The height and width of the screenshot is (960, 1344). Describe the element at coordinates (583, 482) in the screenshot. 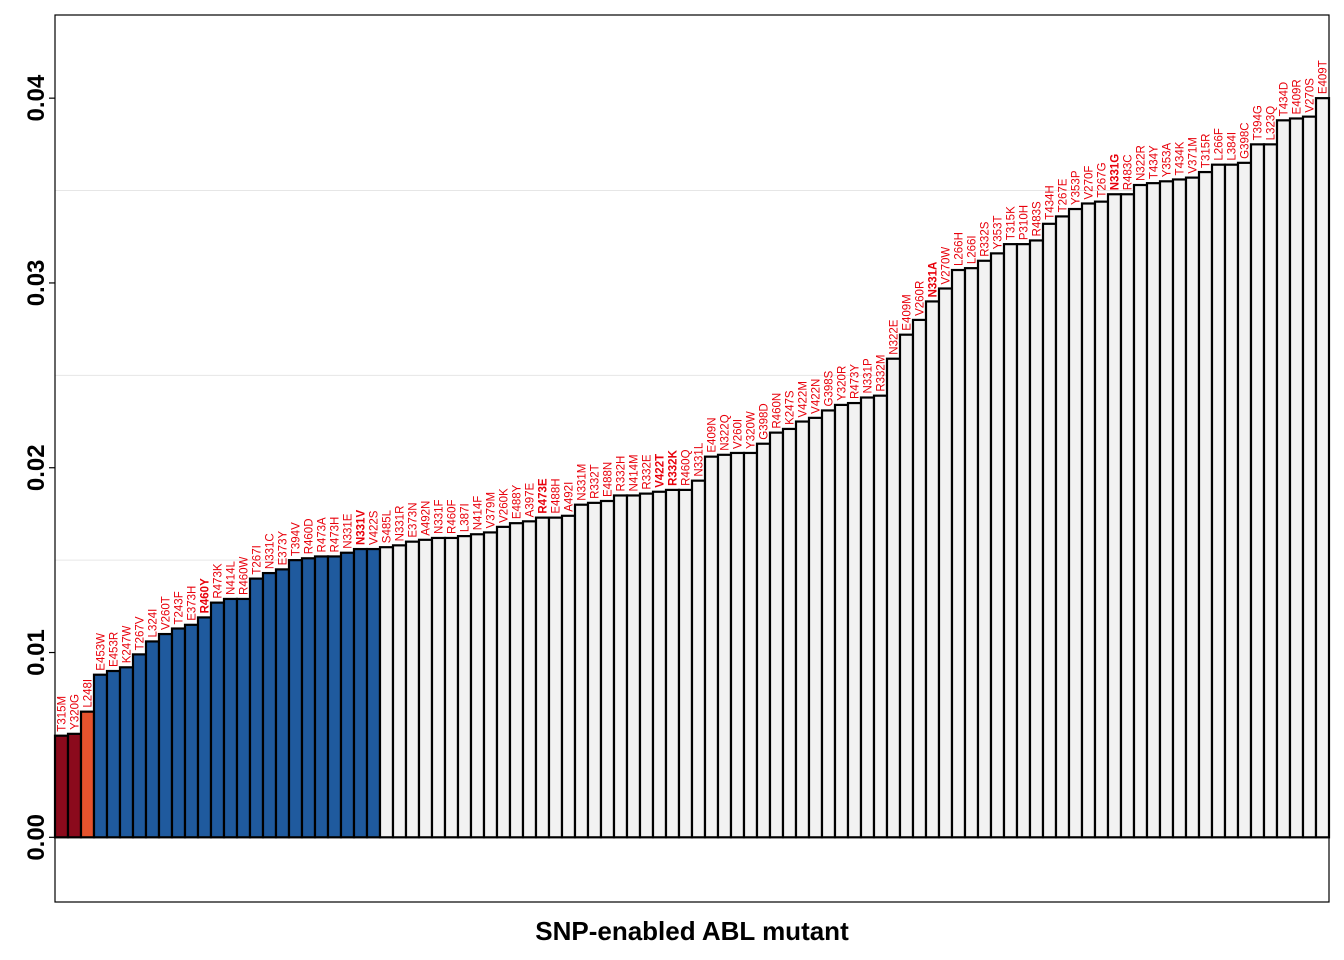

I see `bar-label: N331M` at that location.